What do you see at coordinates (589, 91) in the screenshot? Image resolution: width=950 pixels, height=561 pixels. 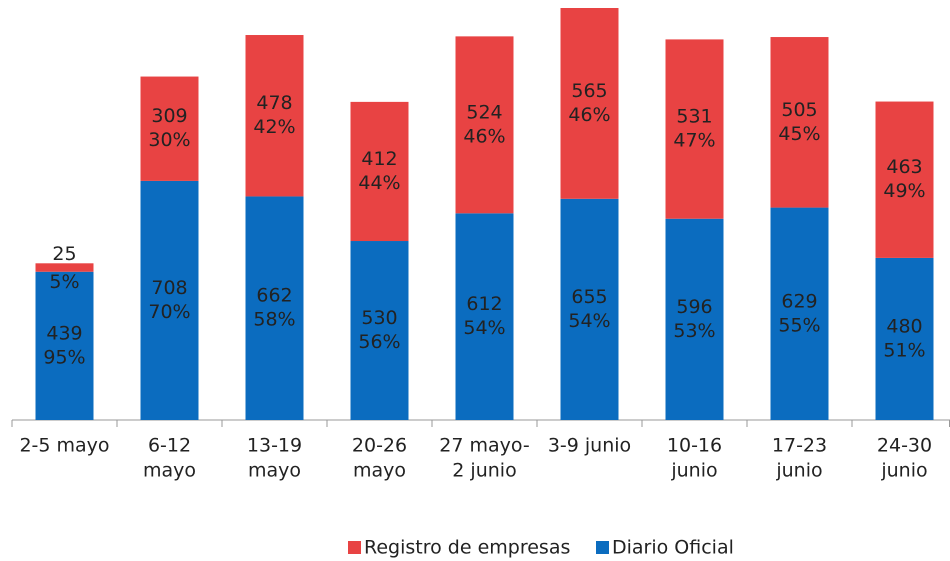 I see `value-label: 565` at bounding box center [589, 91].